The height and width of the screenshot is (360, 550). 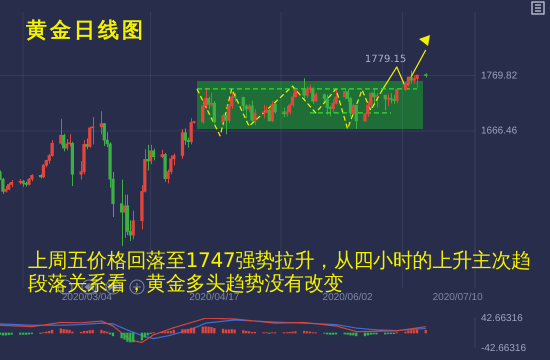 I want to click on y-tick-label: 42.66316, so click(x=502, y=318).